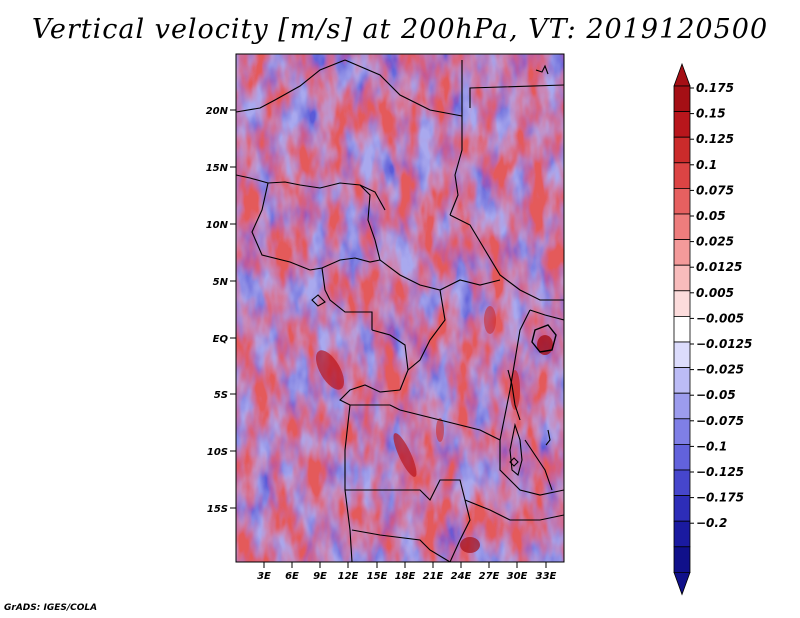 The width and height of the screenshot is (800, 618). Describe the element at coordinates (348, 576) in the screenshot. I see `lon-tick-label: 12E` at that location.